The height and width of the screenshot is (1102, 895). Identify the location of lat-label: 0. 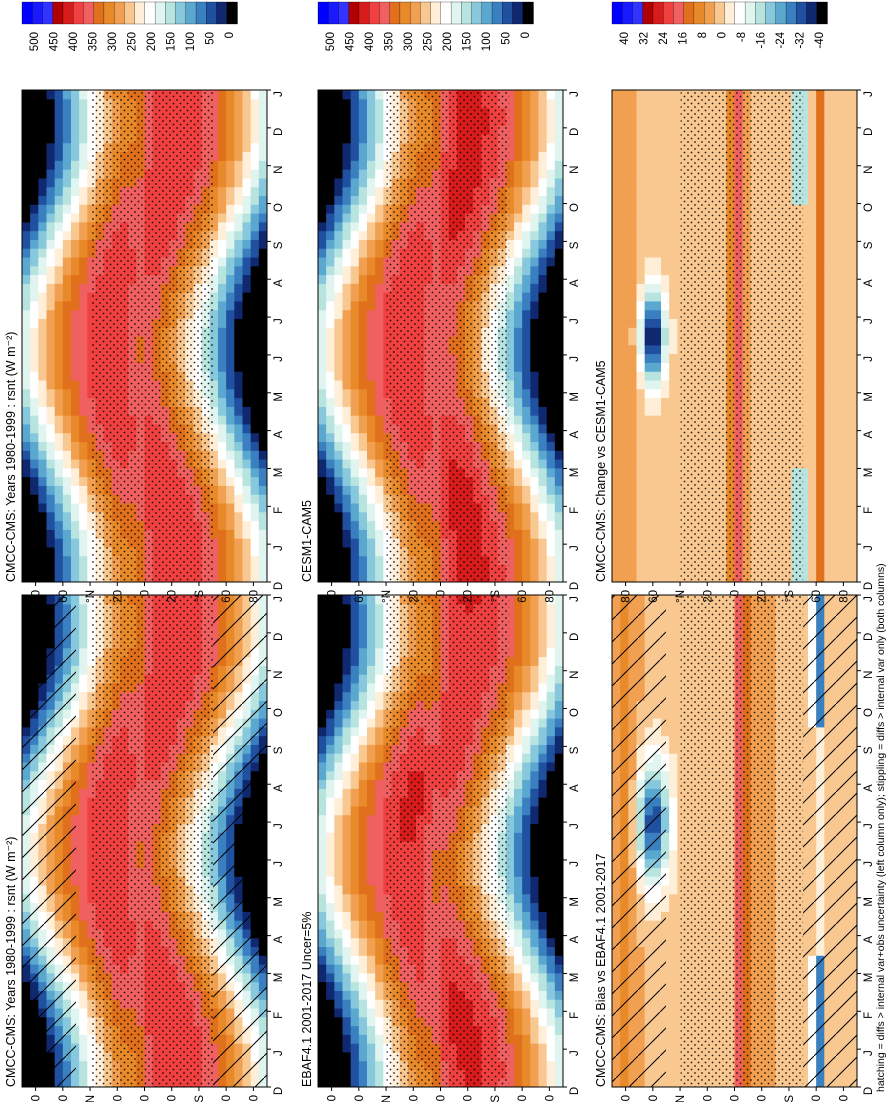
(442, 1098).